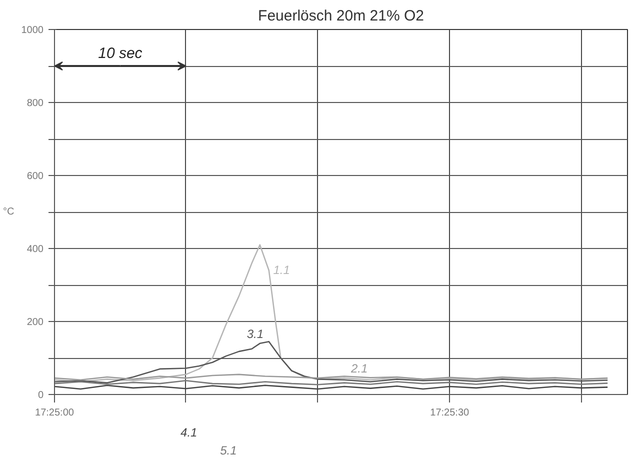 The image size is (635, 457). What do you see at coordinates (341, 16) in the screenshot?
I see `chart-title: Feuerlösch 20m 21% O2` at bounding box center [341, 16].